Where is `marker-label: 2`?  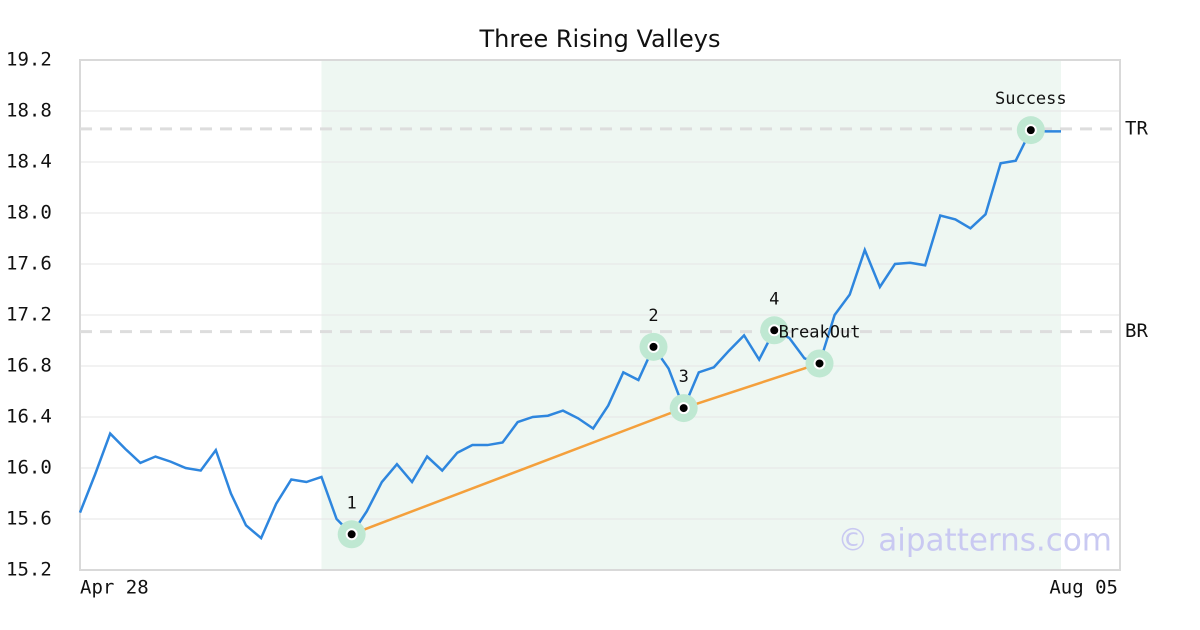 marker-label: 2 is located at coordinates (653, 316).